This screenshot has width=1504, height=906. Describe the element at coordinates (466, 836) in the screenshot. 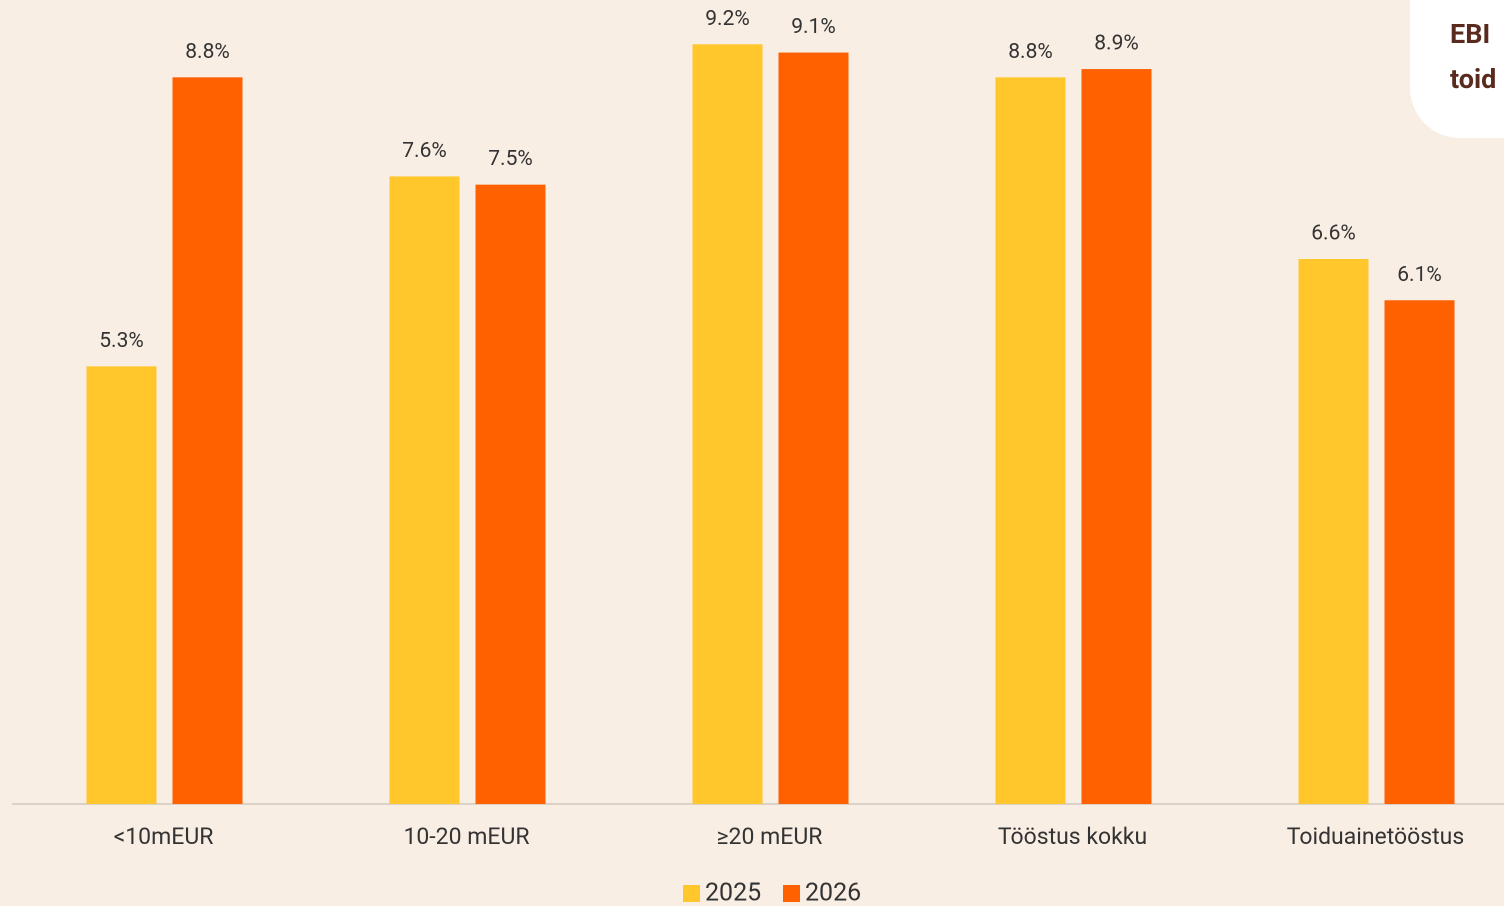

I see `x-tick-label: 10-20 mEUR` at that location.